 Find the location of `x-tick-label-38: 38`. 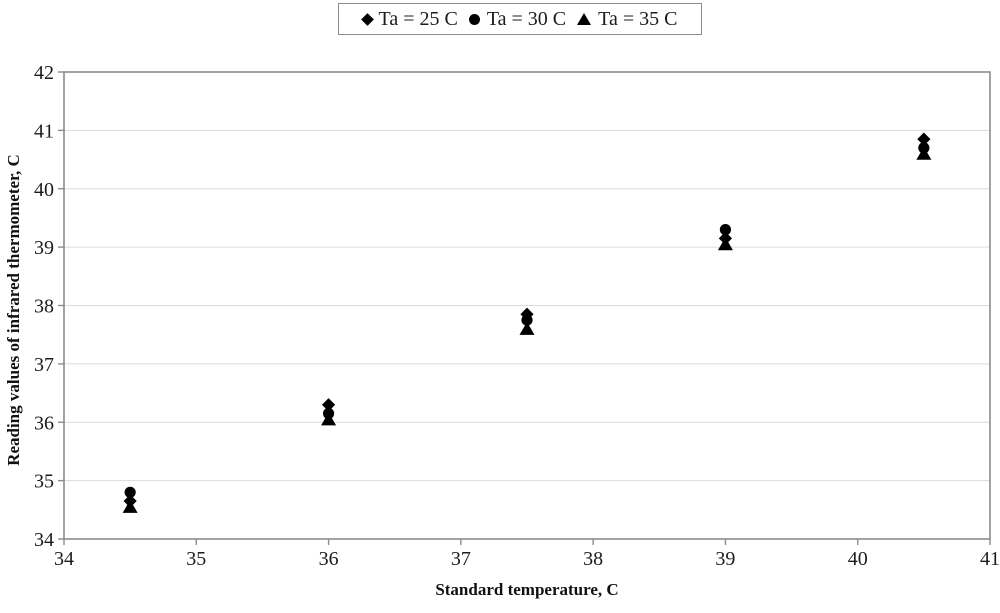

x-tick-label-38: 38 is located at coordinates (593, 559).